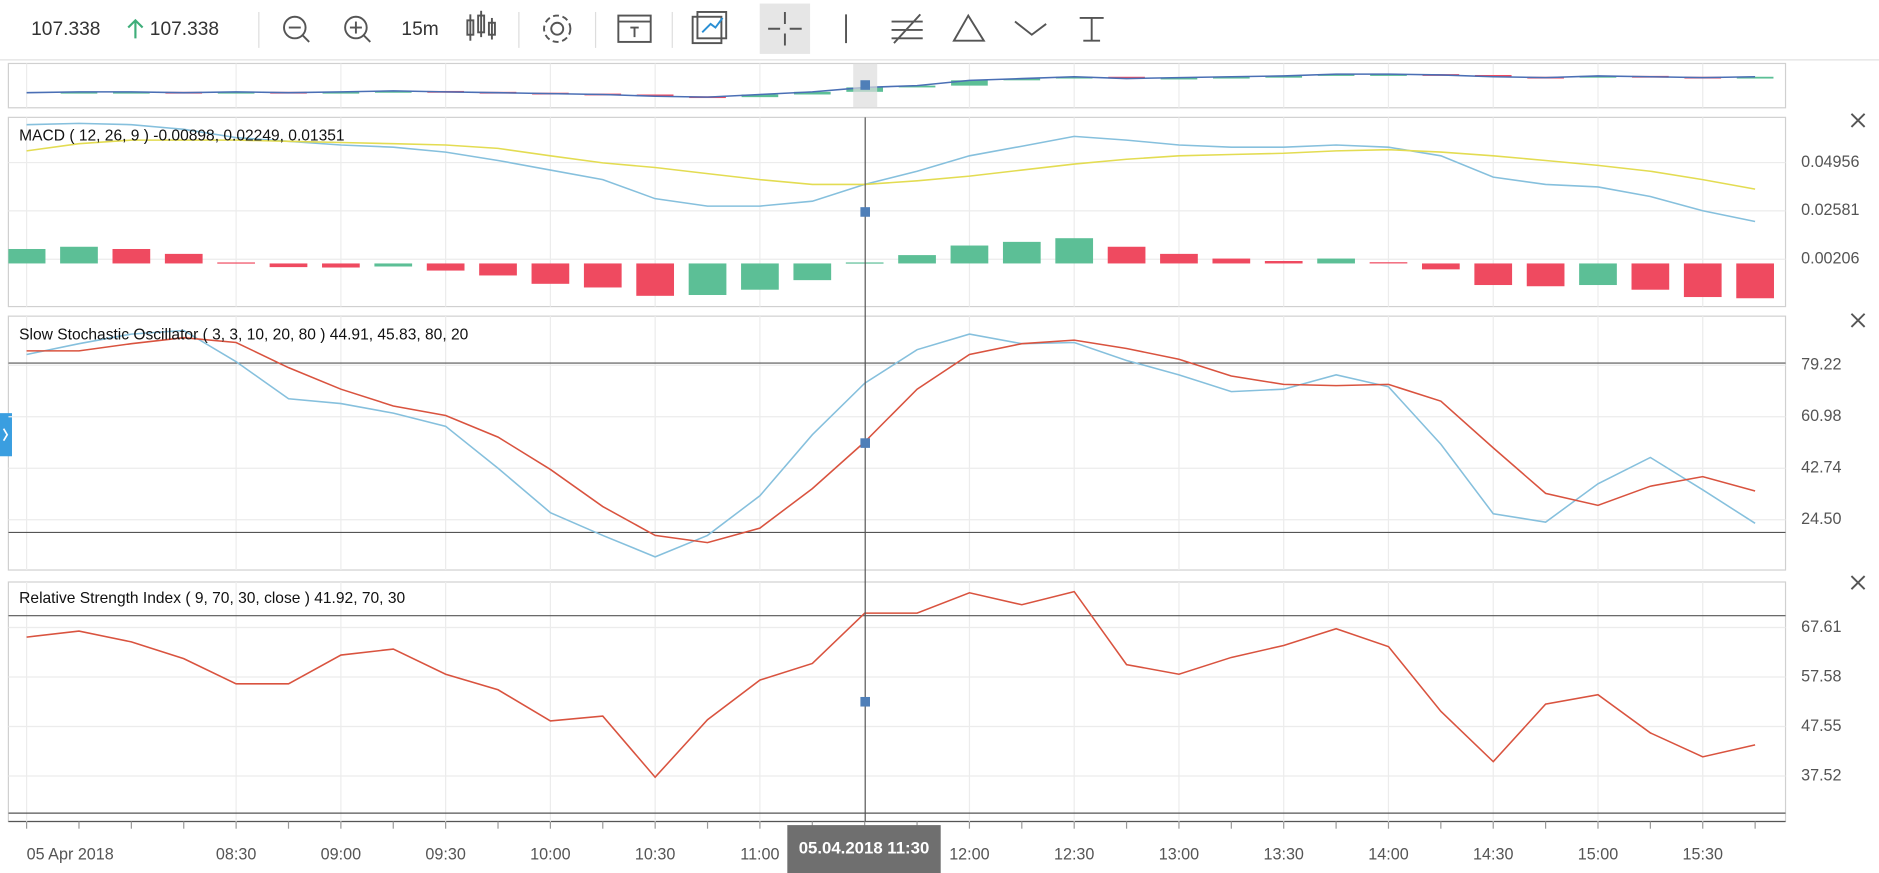 The width and height of the screenshot is (1879, 873). Describe the element at coordinates (891, 85) in the screenshot. I see `price-line` at that location.